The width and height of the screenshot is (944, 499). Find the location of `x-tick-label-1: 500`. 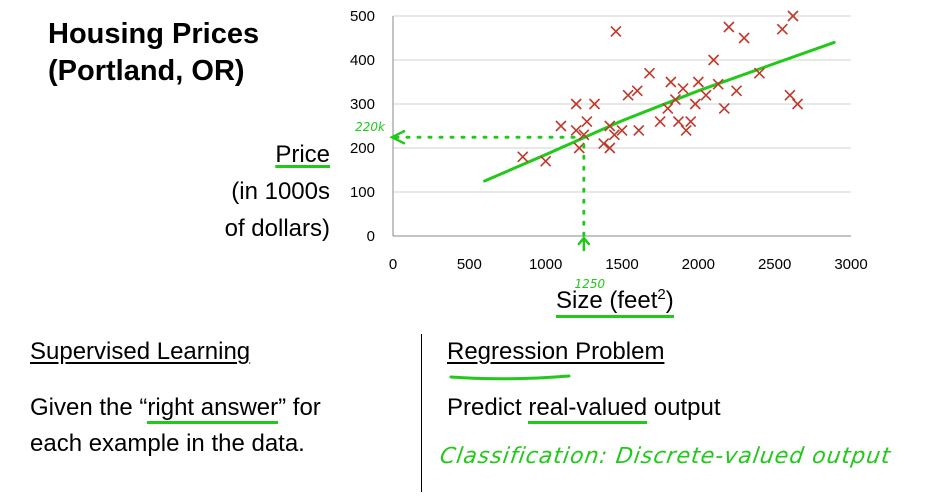

x-tick-label-1: 500 is located at coordinates (469, 264).